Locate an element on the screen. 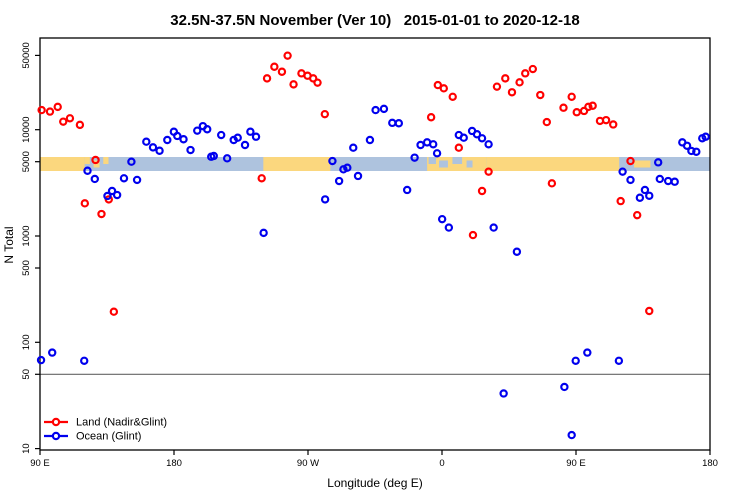 The height and width of the screenshot is (500, 750). y-tick-label: 1000 is located at coordinates (26, 235).